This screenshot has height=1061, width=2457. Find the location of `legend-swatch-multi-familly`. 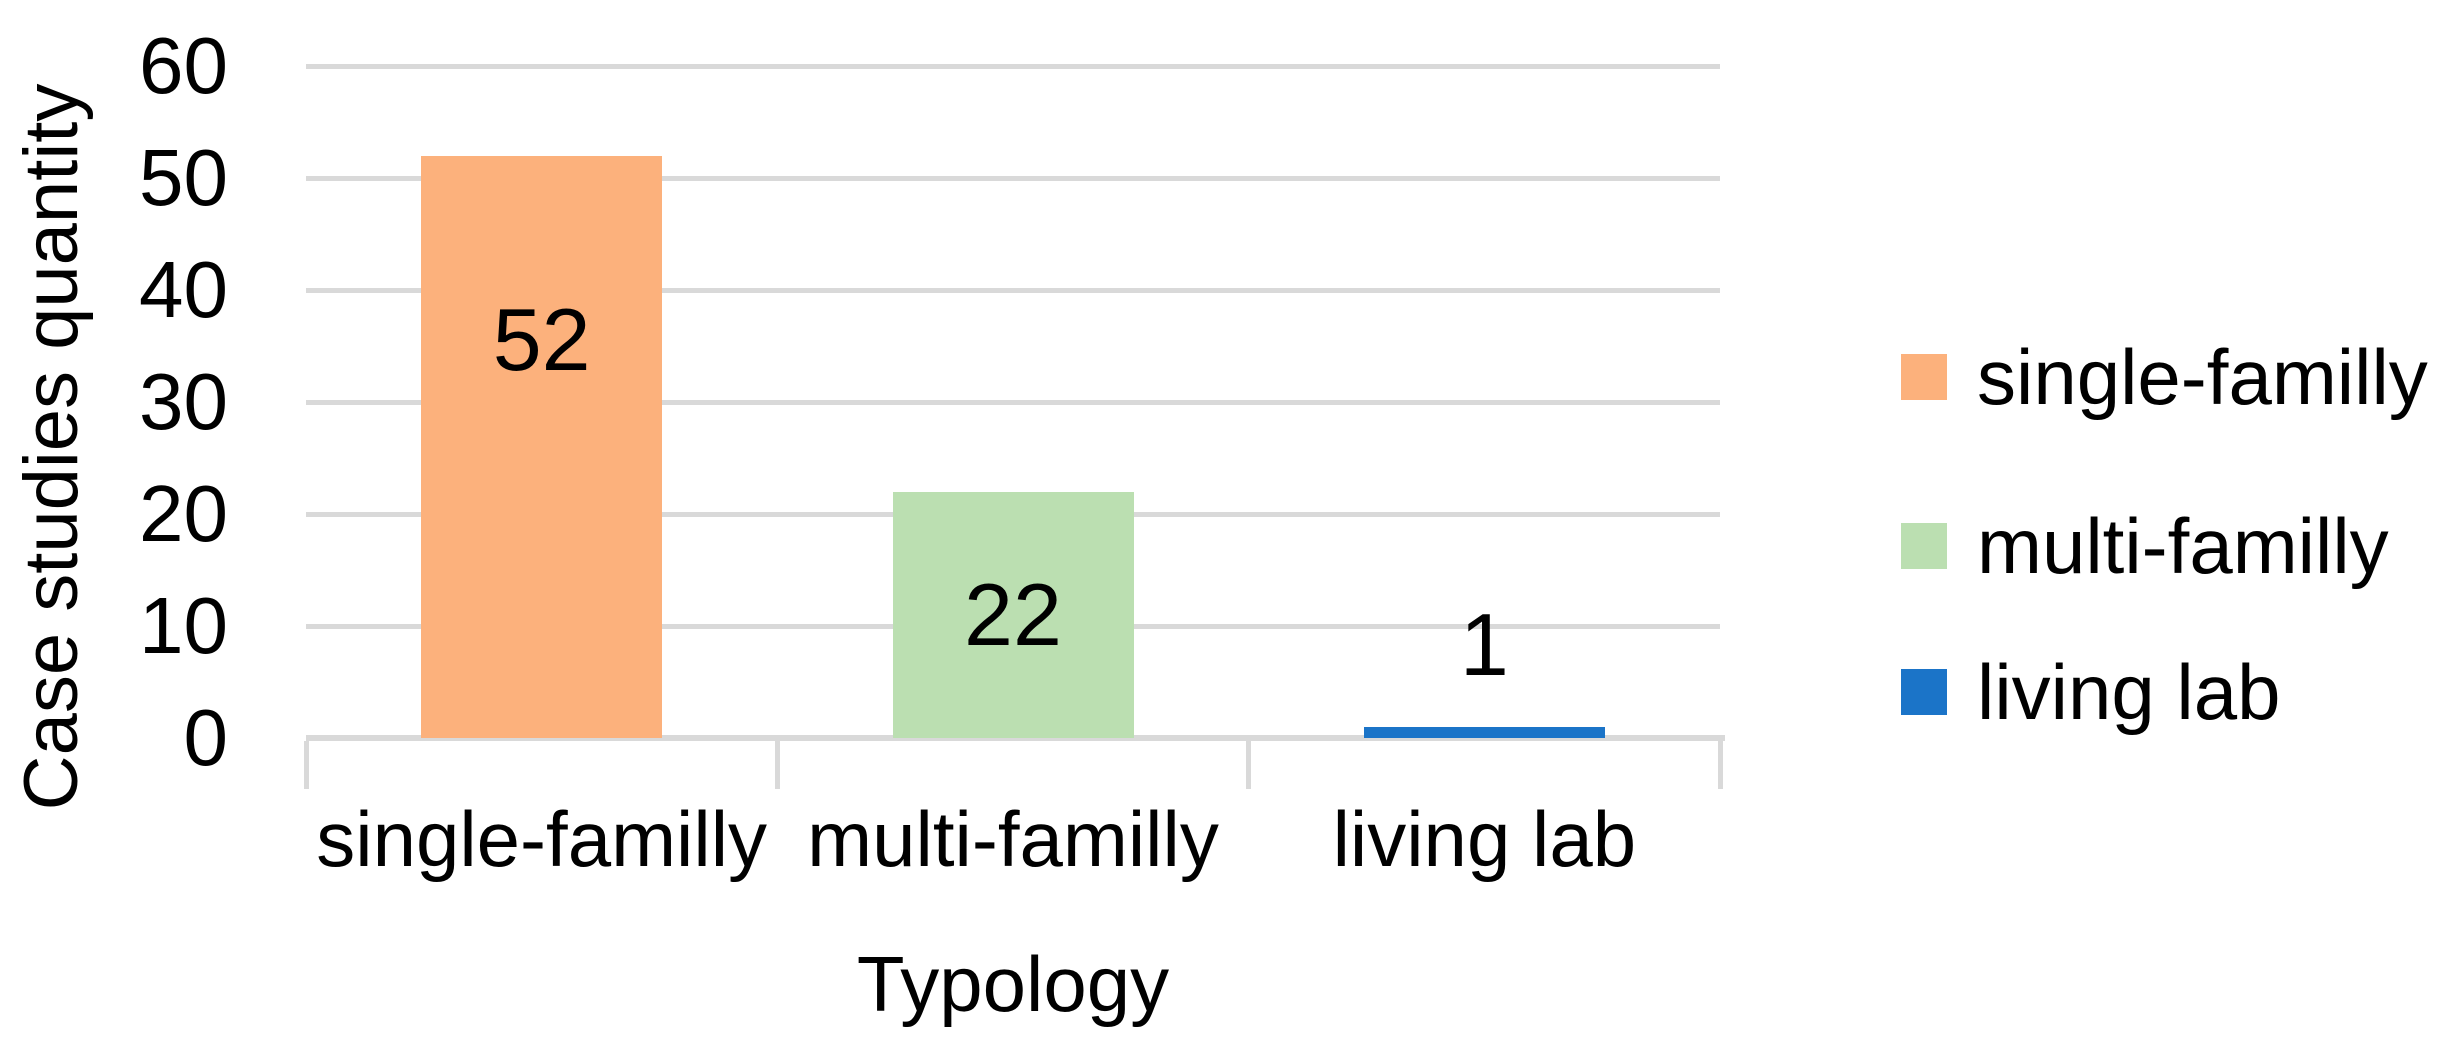

legend-swatch-multi-familly is located at coordinates (1924, 546).